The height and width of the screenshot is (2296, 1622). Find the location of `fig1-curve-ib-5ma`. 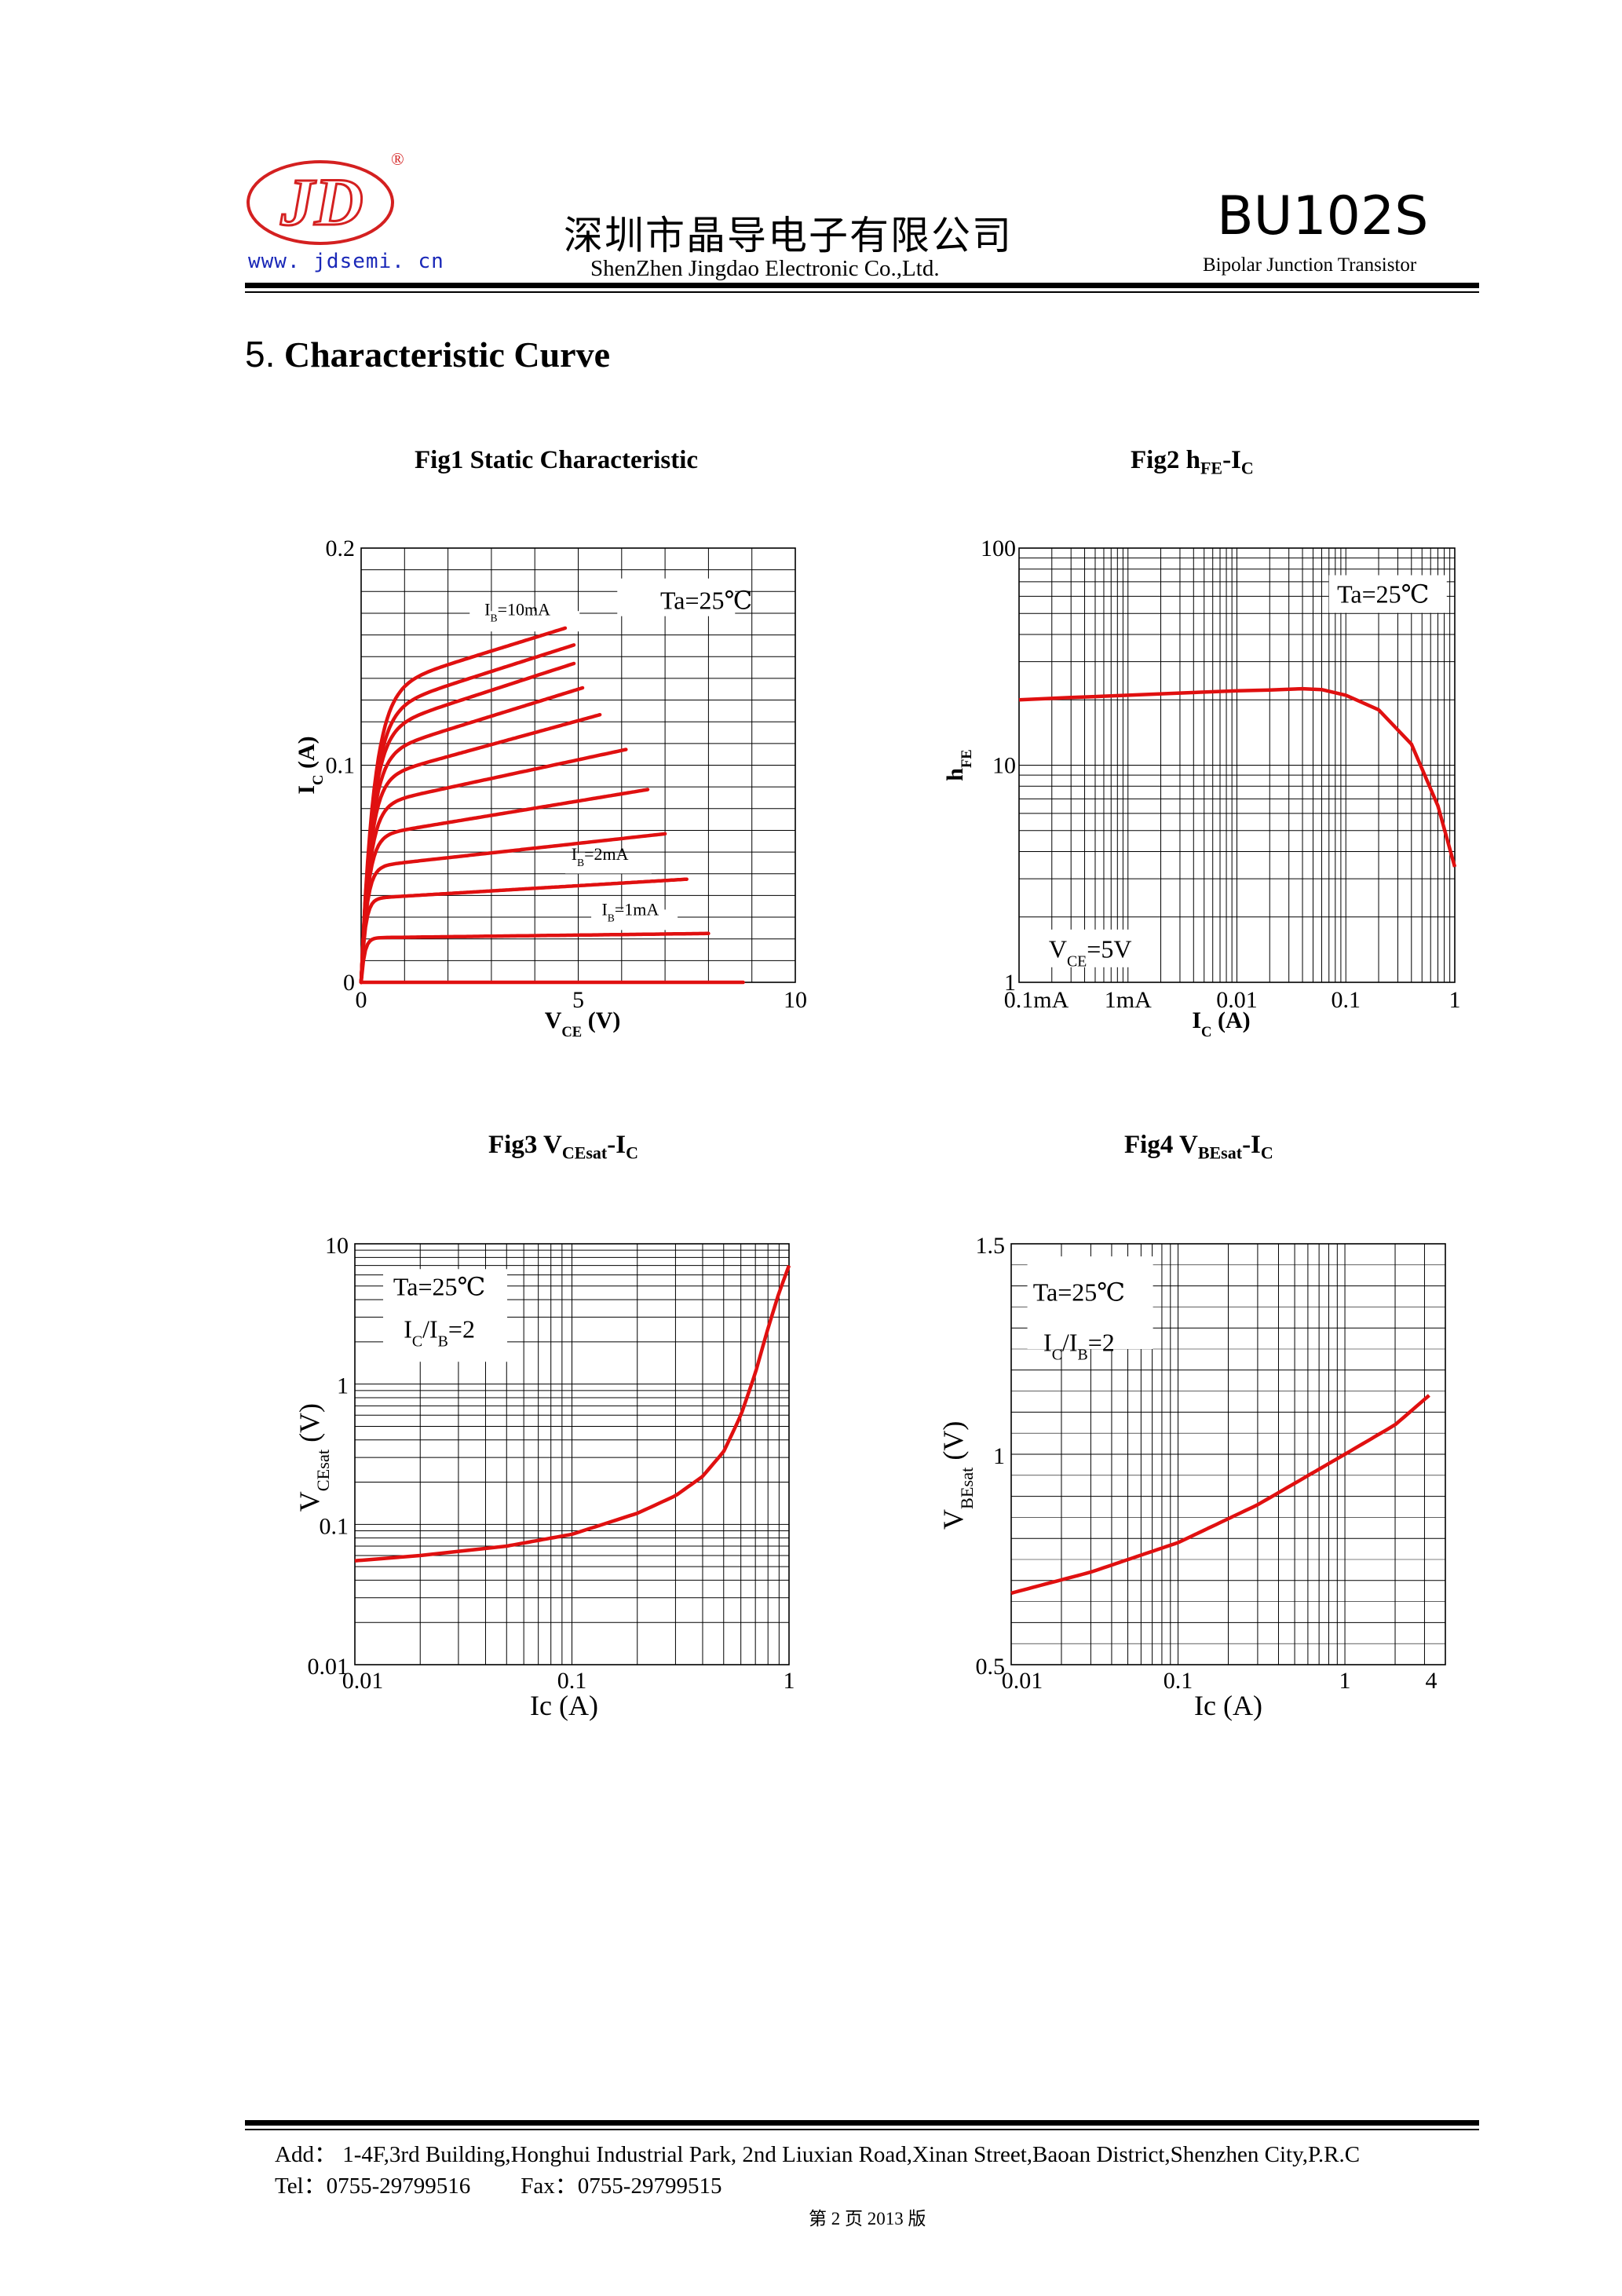

fig1-curve-ib-5ma is located at coordinates (493, 867).